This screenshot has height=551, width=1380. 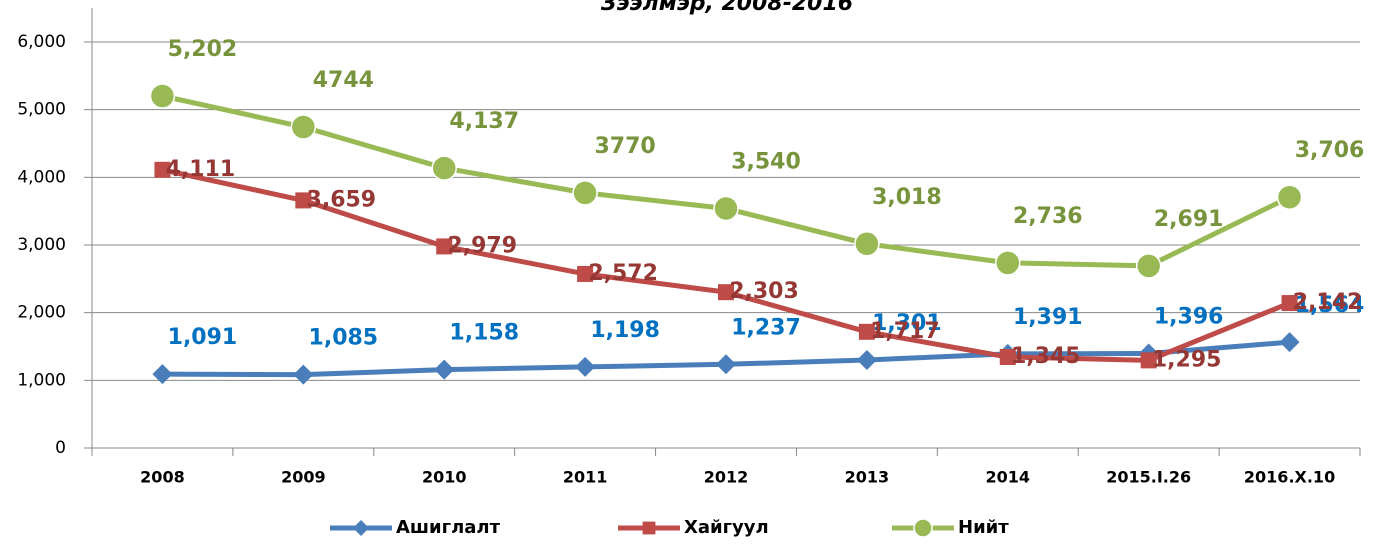 I want to click on data-label: 4,137, so click(x=484, y=121).